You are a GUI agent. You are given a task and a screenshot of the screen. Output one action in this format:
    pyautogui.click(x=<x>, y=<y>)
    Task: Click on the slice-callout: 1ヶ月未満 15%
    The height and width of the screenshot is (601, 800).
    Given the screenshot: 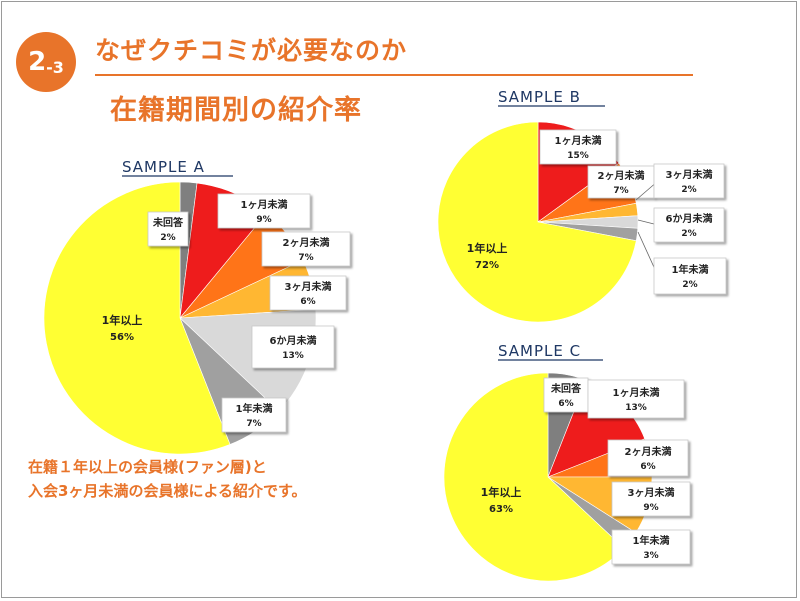 What is the action you would take?
    pyautogui.click(x=578, y=147)
    